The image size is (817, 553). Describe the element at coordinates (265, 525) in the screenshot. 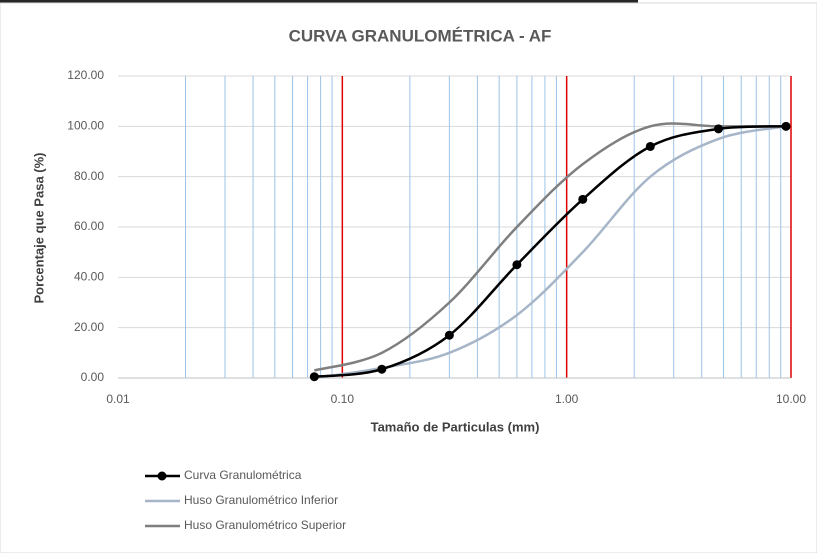

I see `legend-label: Huso Granulométrico Superior` at that location.